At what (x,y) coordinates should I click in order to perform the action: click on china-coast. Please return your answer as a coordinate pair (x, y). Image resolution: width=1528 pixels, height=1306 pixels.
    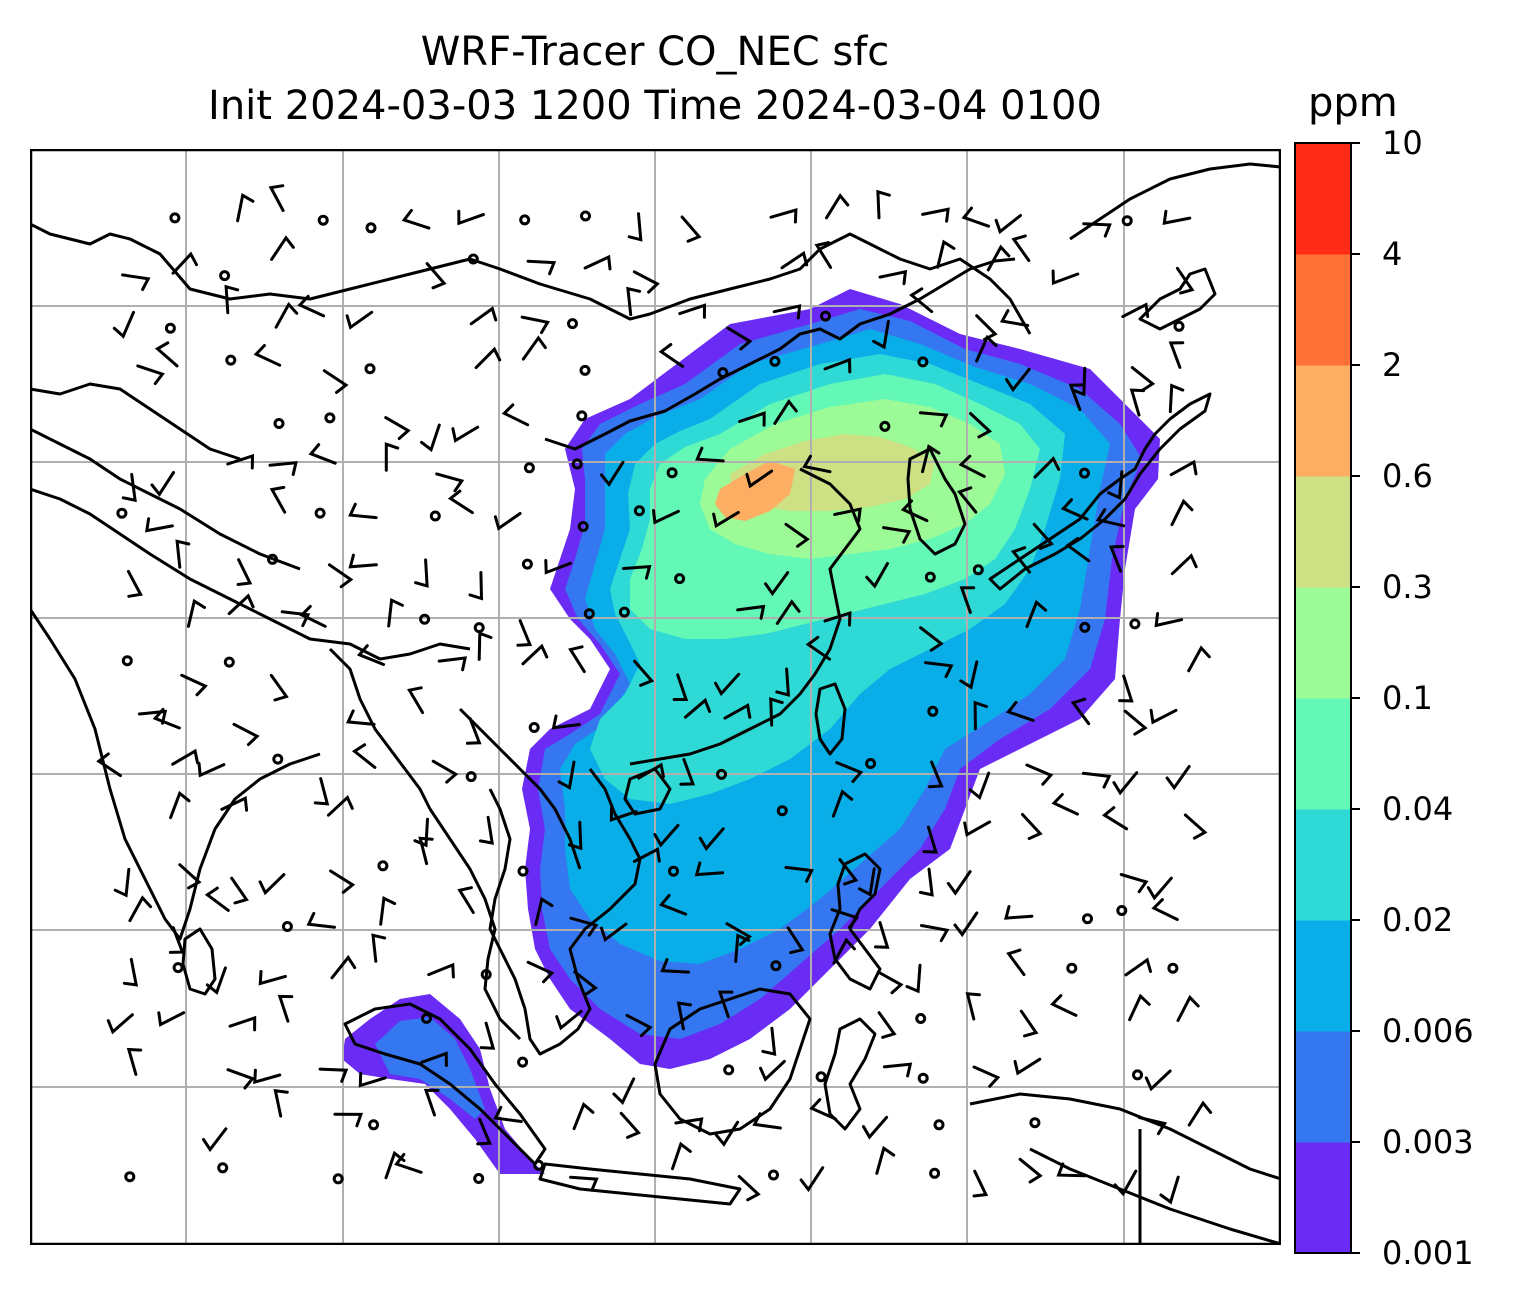
    Looking at the image, I should click on (745, 616).